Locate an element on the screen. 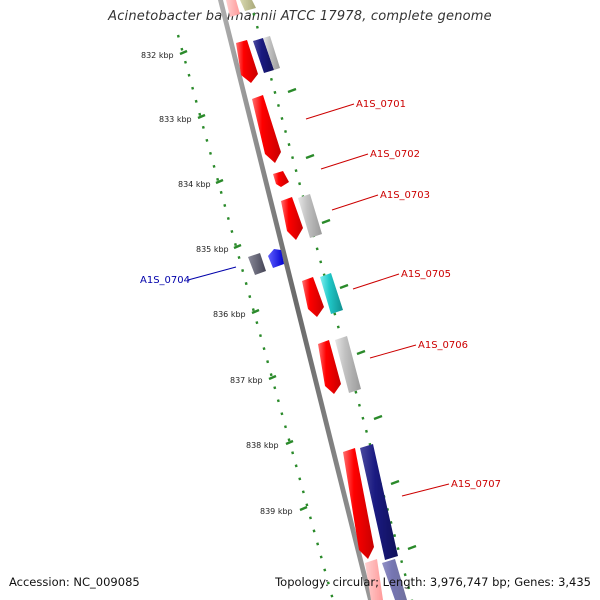 This screenshot has height=600, width=600. gene-label-a1s-0703: A1S_0703 is located at coordinates (405, 195).